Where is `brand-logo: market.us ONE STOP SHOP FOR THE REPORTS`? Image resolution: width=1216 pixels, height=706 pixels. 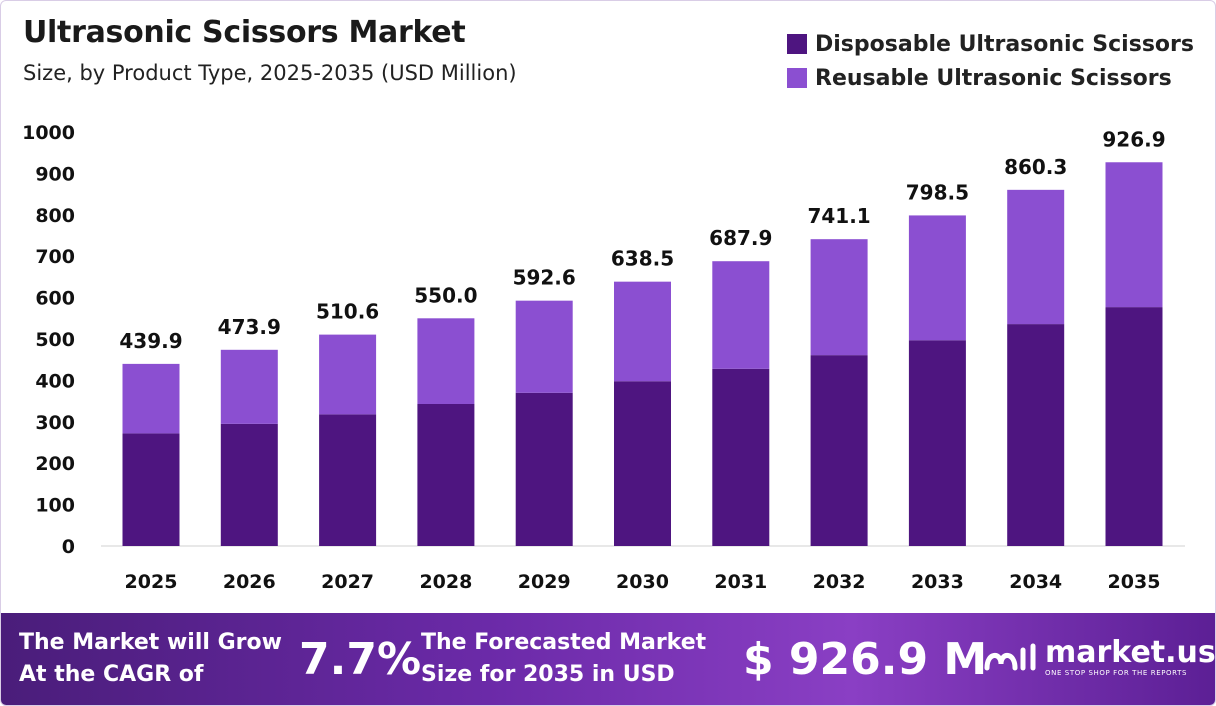
brand-logo: market.us ONE STOP SHOP FOR THE REPORTS is located at coordinates (1099, 656).